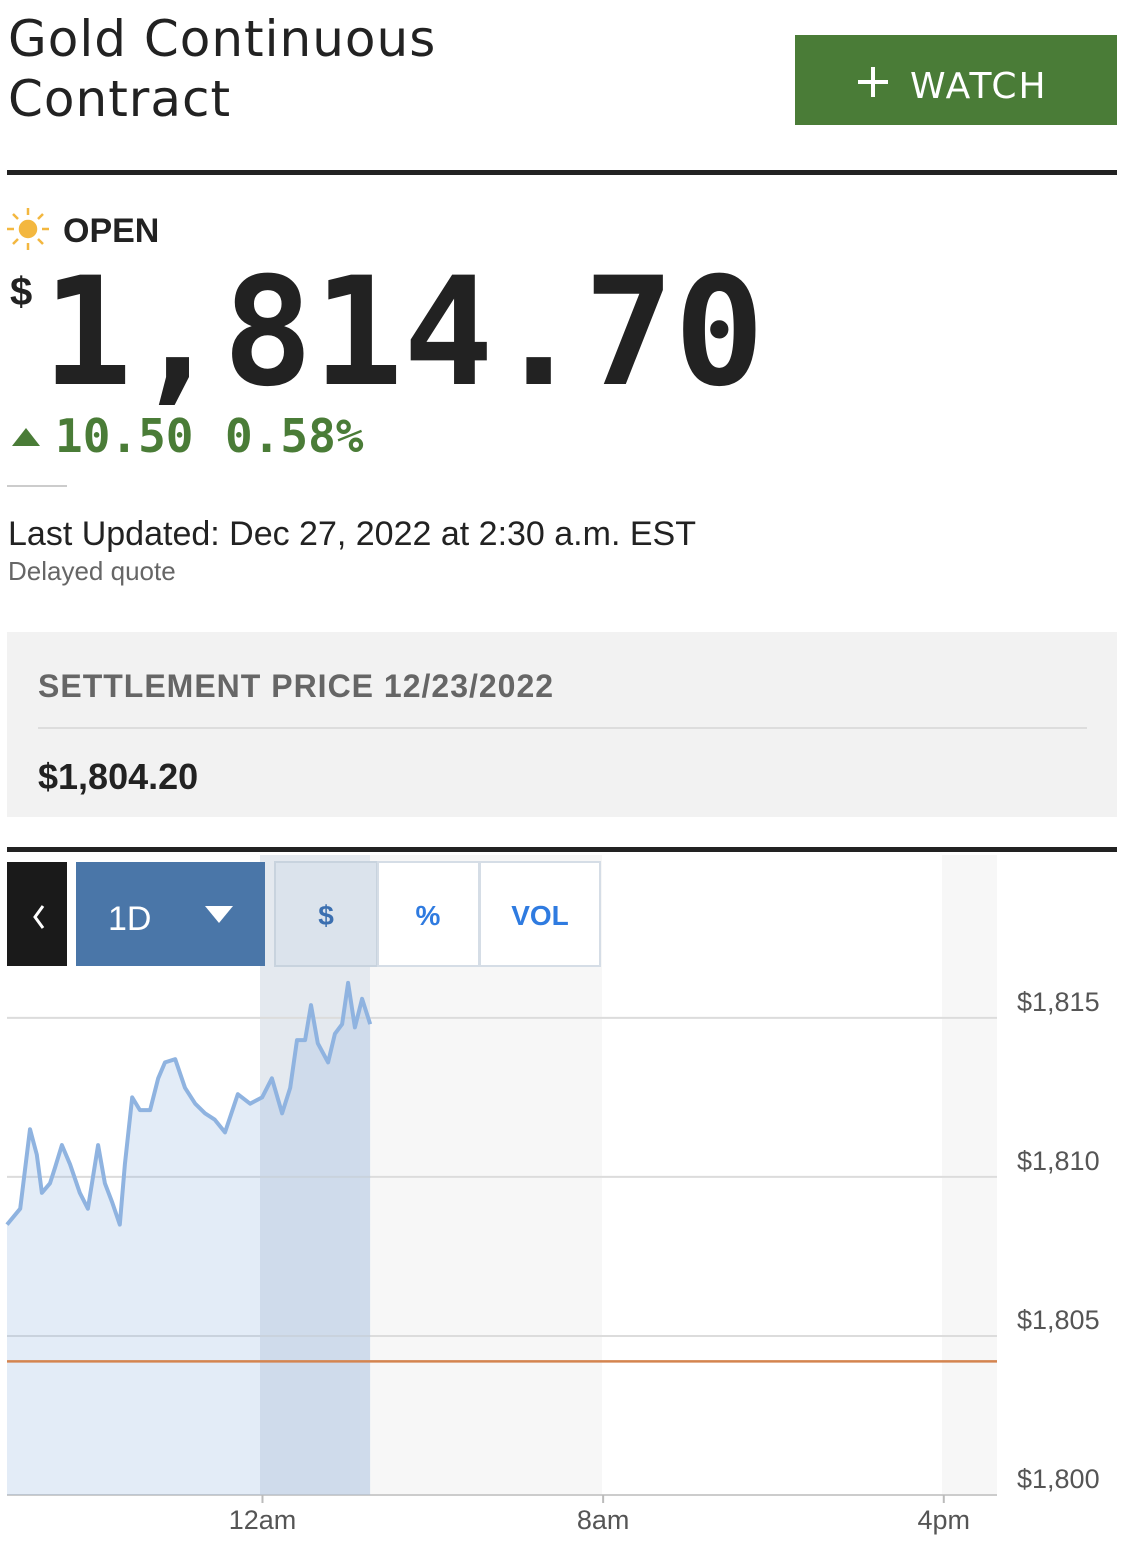  Describe the element at coordinates (189, 1238) in the screenshot. I see `area` at that location.